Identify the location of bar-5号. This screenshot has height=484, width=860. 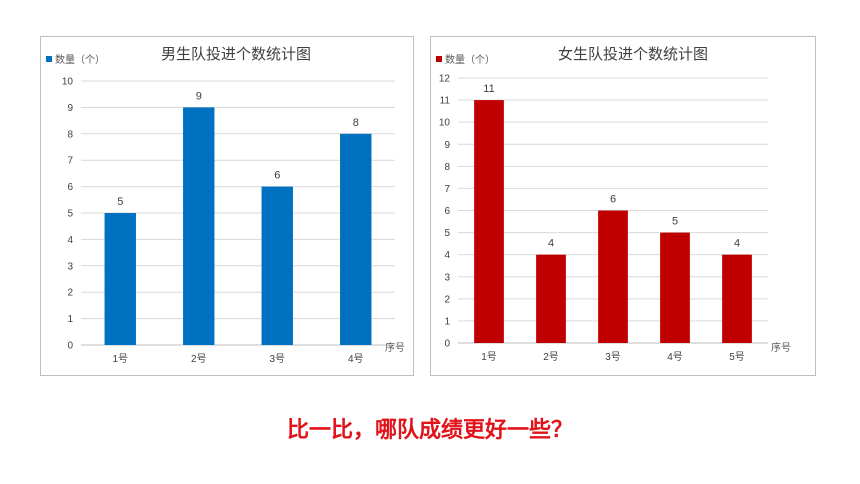
(737, 298).